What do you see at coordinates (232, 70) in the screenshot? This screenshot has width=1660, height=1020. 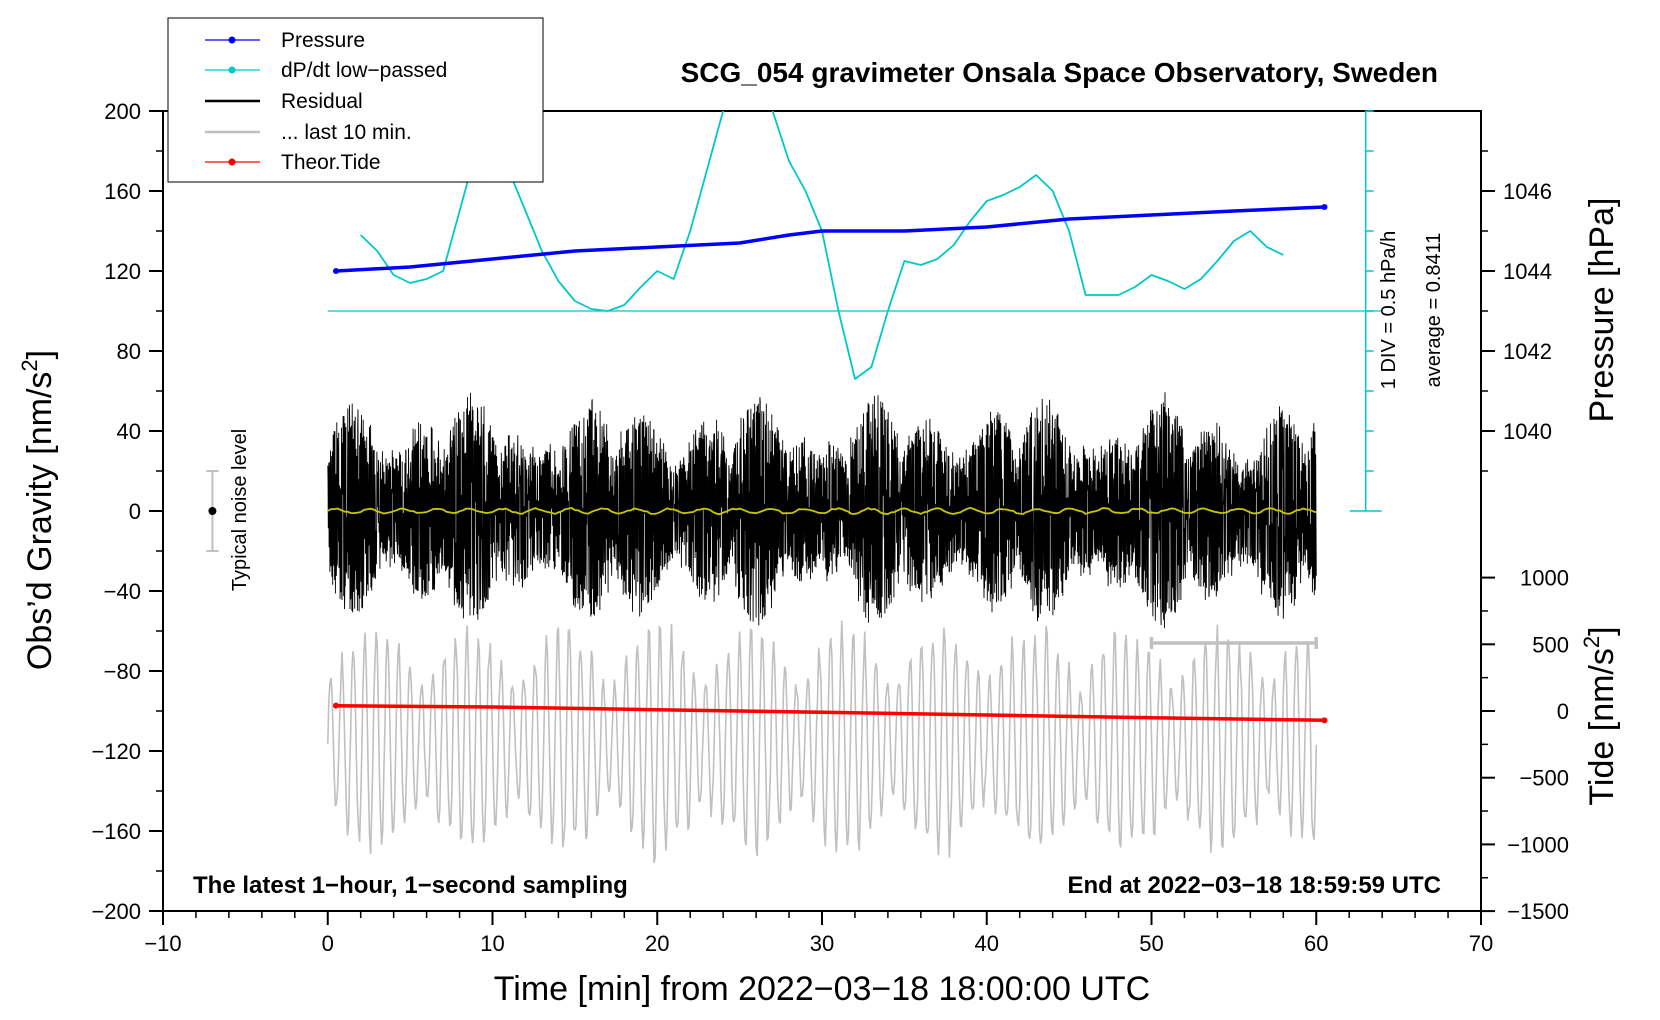 I see `legend-dpdt-marker` at bounding box center [232, 70].